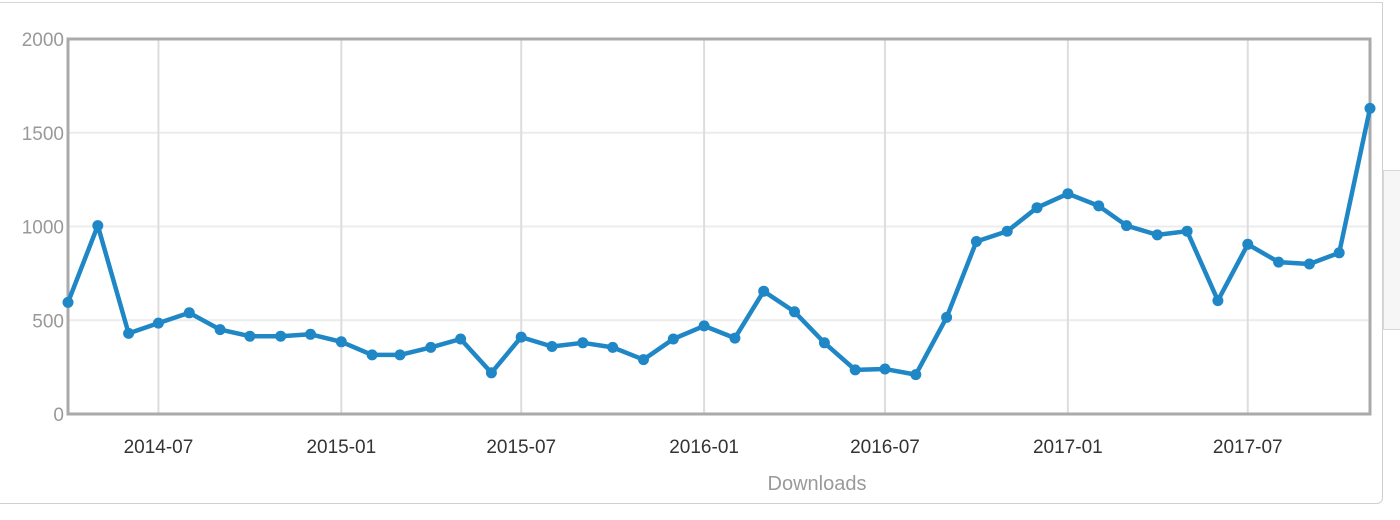 The height and width of the screenshot is (520, 1400). Describe the element at coordinates (159, 447) in the screenshot. I see `x-tick-label: 2014-07` at that location.